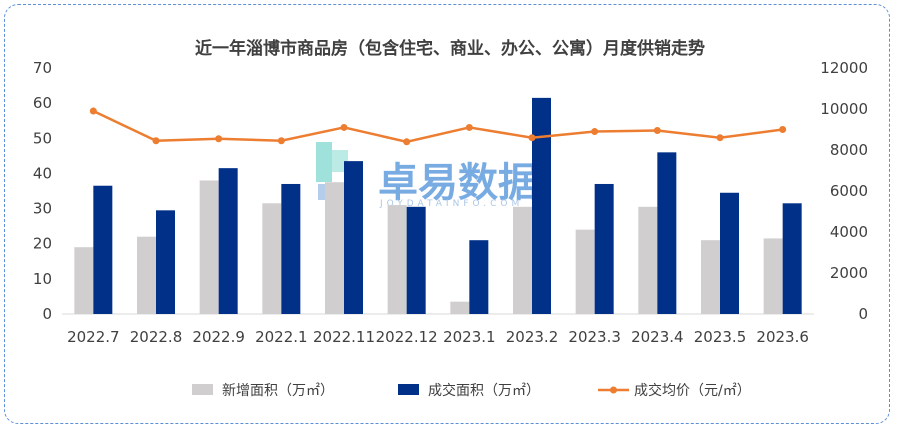 The width and height of the screenshot is (900, 430). Describe the element at coordinates (42, 173) in the screenshot. I see `y-left-tick-label: 40` at that location.